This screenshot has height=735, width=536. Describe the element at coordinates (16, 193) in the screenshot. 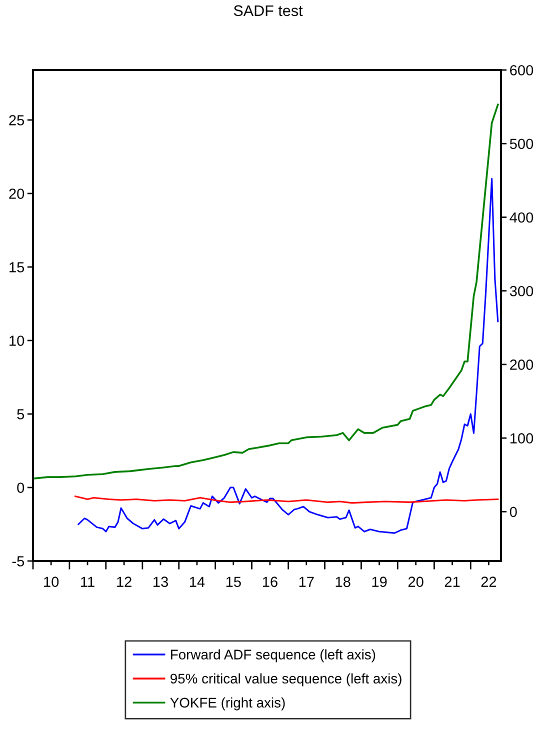

I see `y-tick-label: 20` at that location.